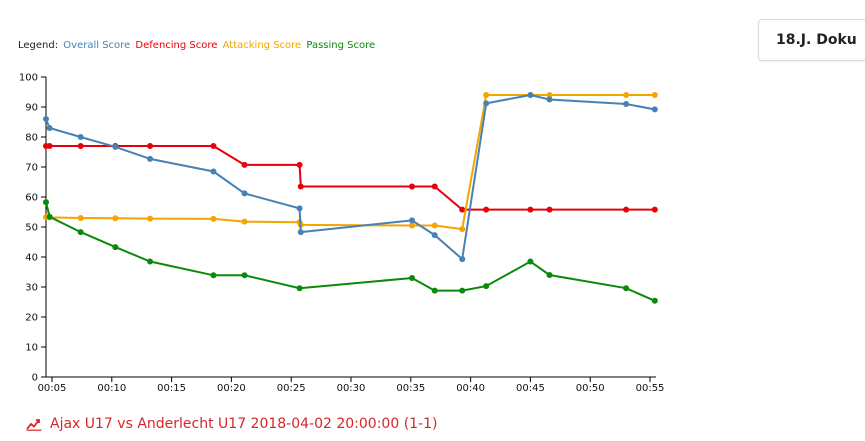 The image size is (865, 441). What do you see at coordinates (31, 348) in the screenshot?
I see `y-tick-label: 10` at bounding box center [31, 348].